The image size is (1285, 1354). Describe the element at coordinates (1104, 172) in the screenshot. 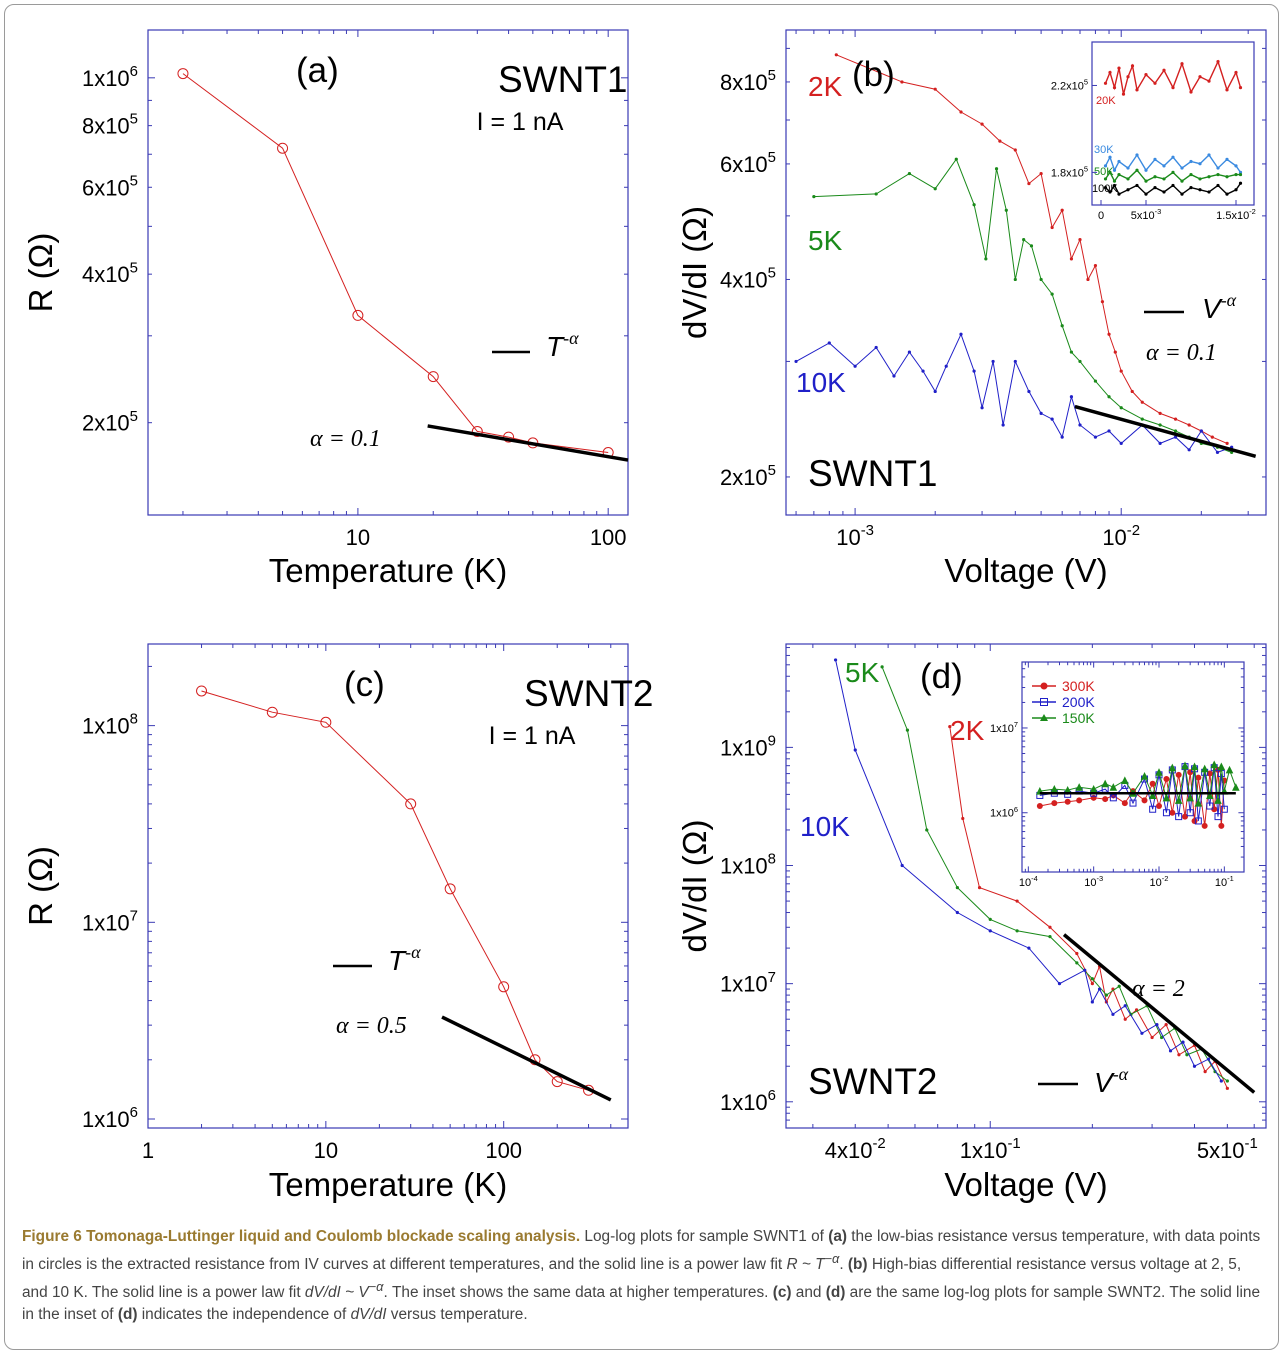

I see `inset-series-label-50K: 50K` at that location.